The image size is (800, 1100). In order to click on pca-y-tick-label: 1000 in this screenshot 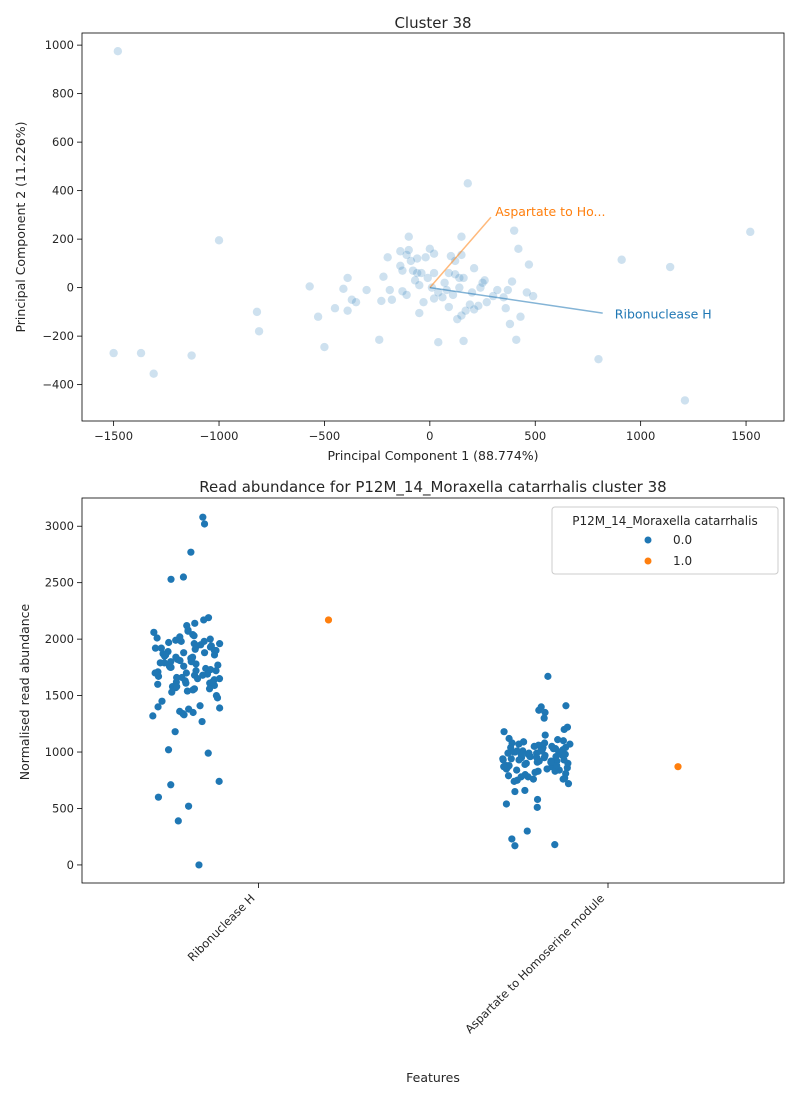, I will do `click(59, 45)`.